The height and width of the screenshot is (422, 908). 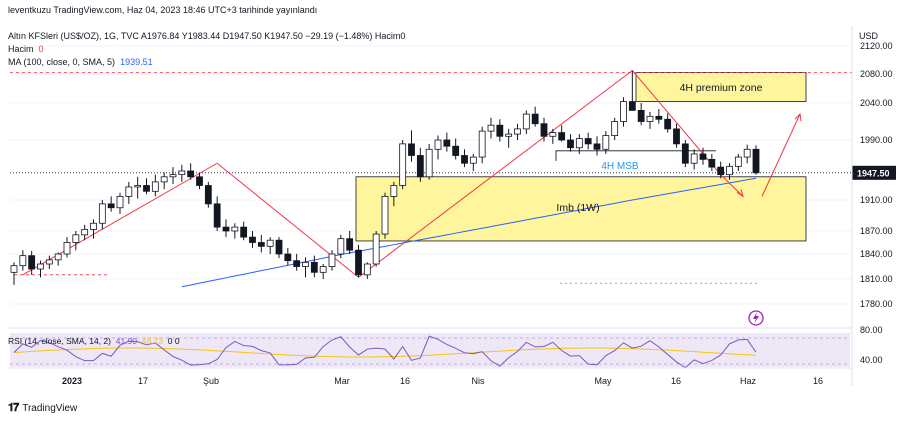 What do you see at coordinates (50, 408) in the screenshot?
I see `brand-name: TradingView` at bounding box center [50, 408].